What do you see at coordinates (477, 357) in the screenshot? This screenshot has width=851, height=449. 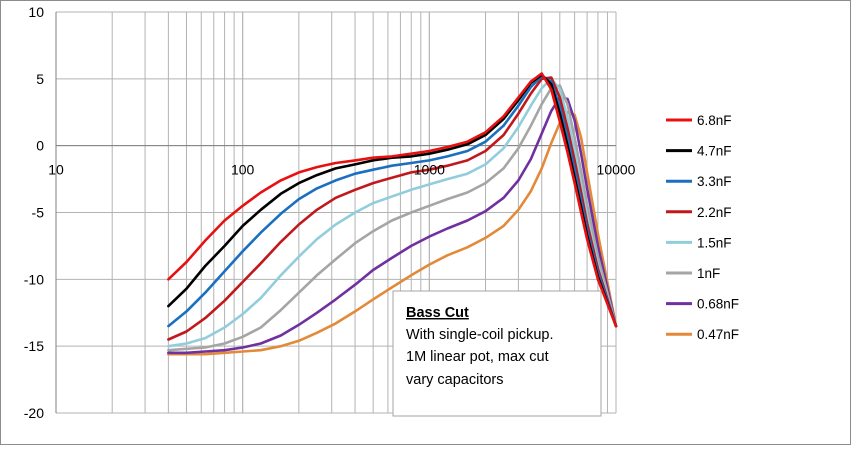 I see `annotation-line-2: 1M linear pot, max cut` at bounding box center [477, 357].